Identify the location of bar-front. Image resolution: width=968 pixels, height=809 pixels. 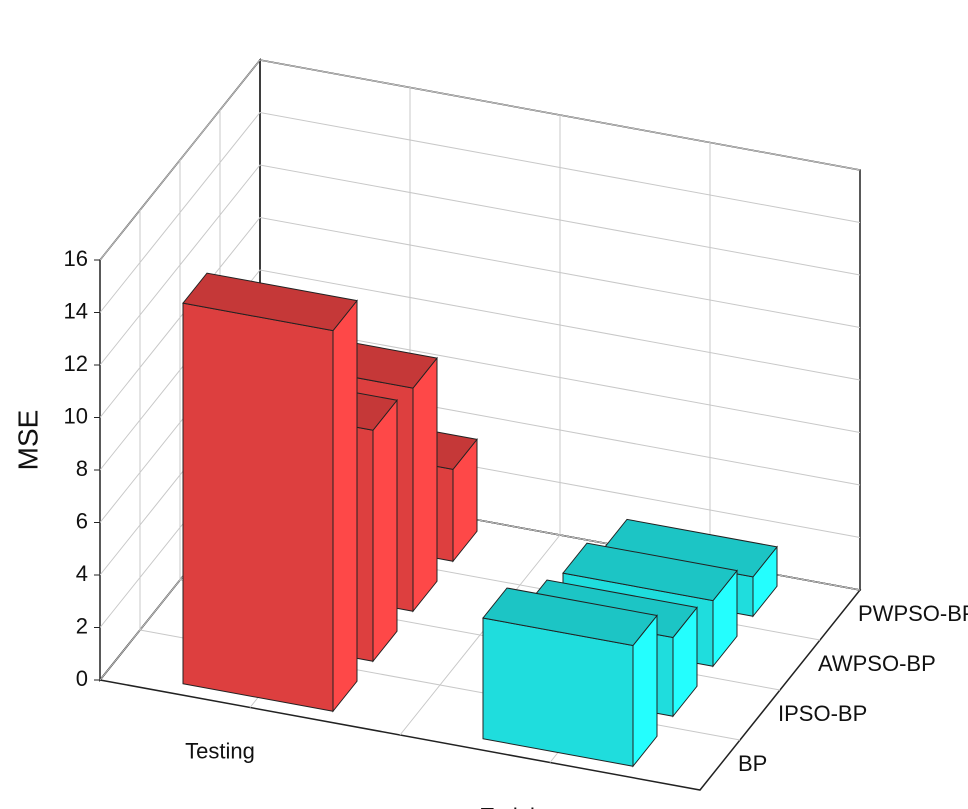
(258, 507).